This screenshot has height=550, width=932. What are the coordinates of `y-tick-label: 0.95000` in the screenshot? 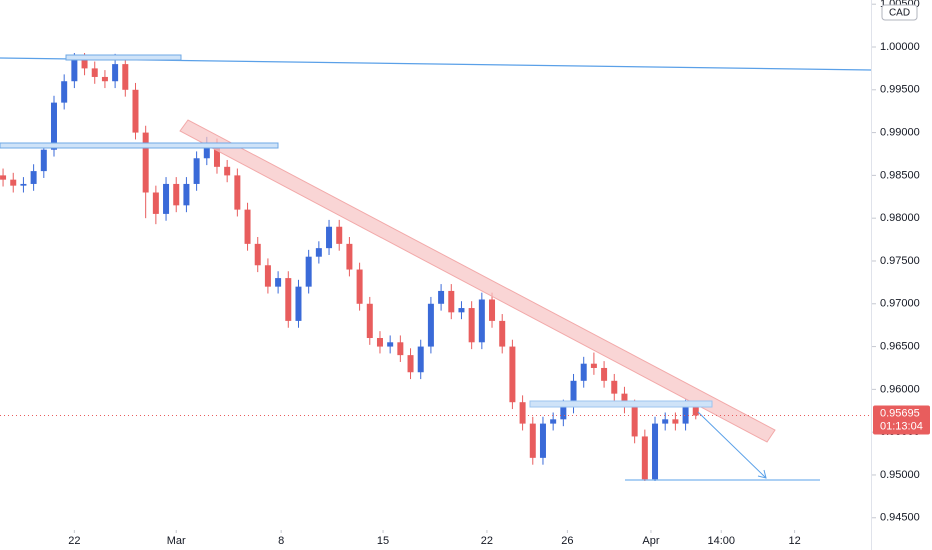 It's located at (900, 475).